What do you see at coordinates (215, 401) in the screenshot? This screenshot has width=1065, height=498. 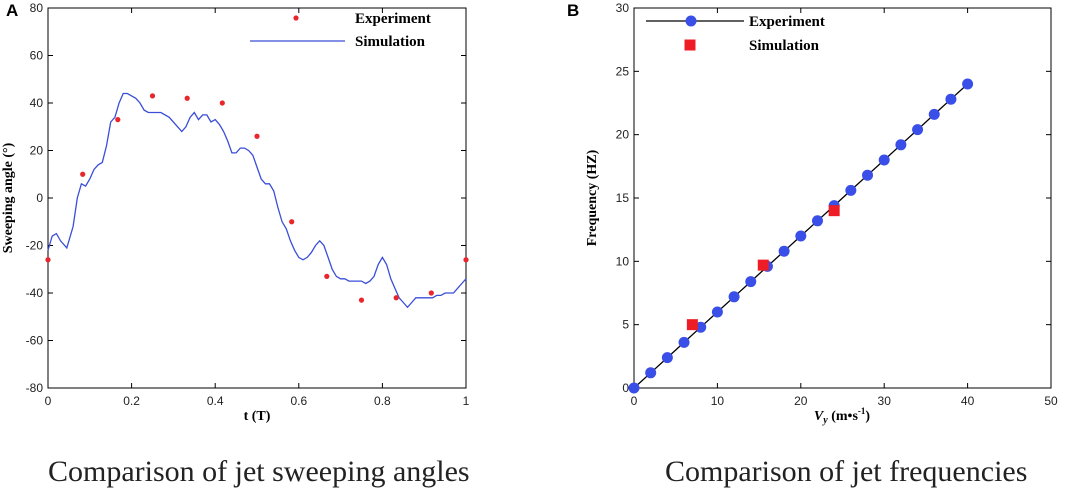 I see `x-tick-label: 0.4` at bounding box center [215, 401].